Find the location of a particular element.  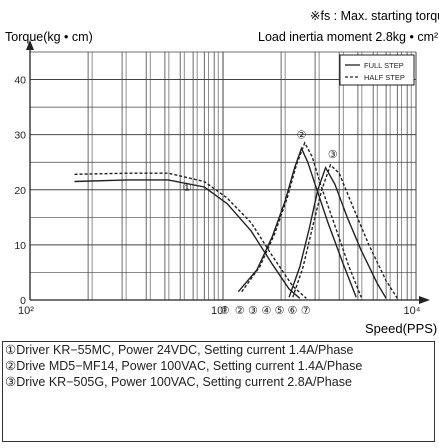

y-tick-label: 0 is located at coordinates (23, 301).